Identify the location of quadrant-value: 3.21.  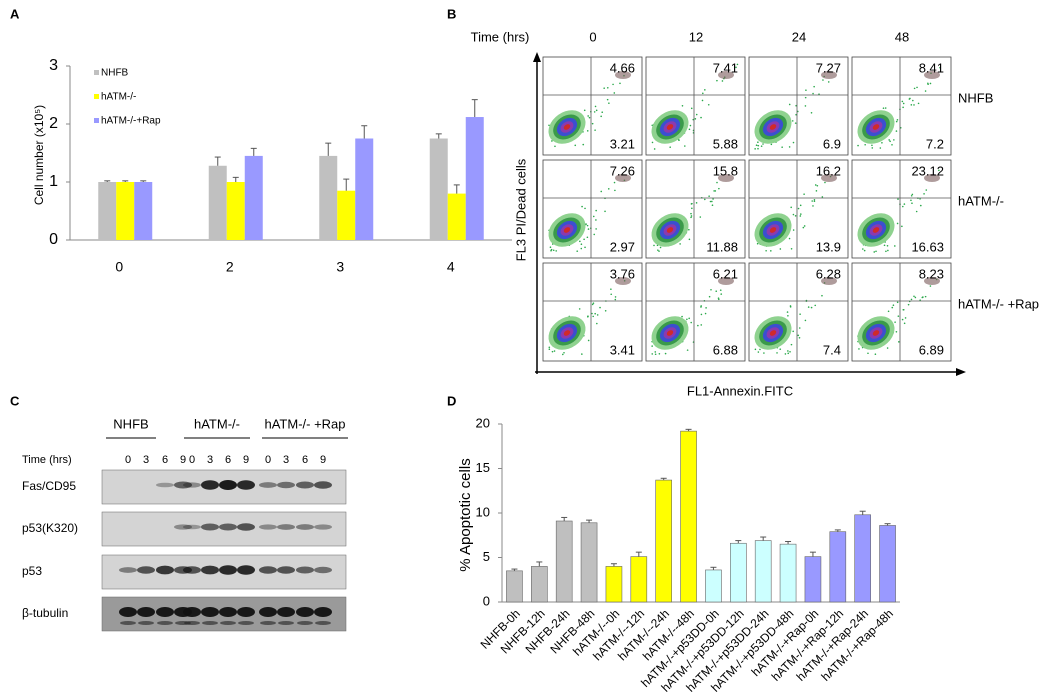
(622, 143).